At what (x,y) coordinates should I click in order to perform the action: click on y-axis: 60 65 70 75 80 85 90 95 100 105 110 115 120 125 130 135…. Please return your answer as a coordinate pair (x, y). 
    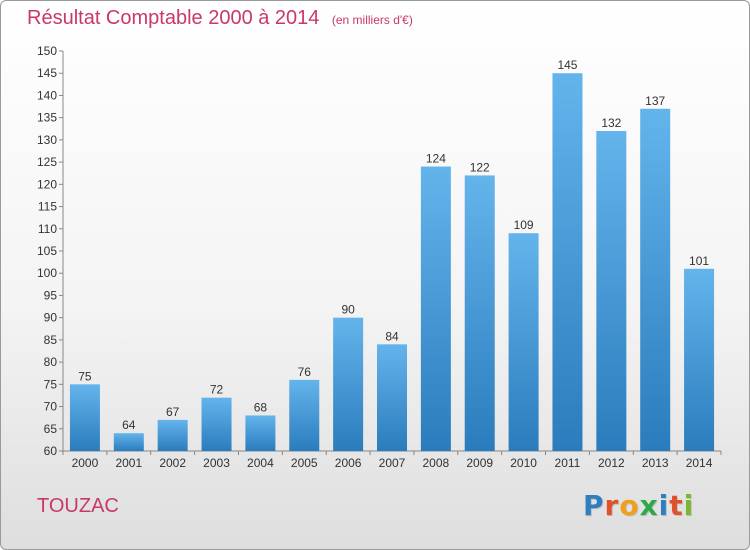
    Looking at the image, I should click on (50, 251).